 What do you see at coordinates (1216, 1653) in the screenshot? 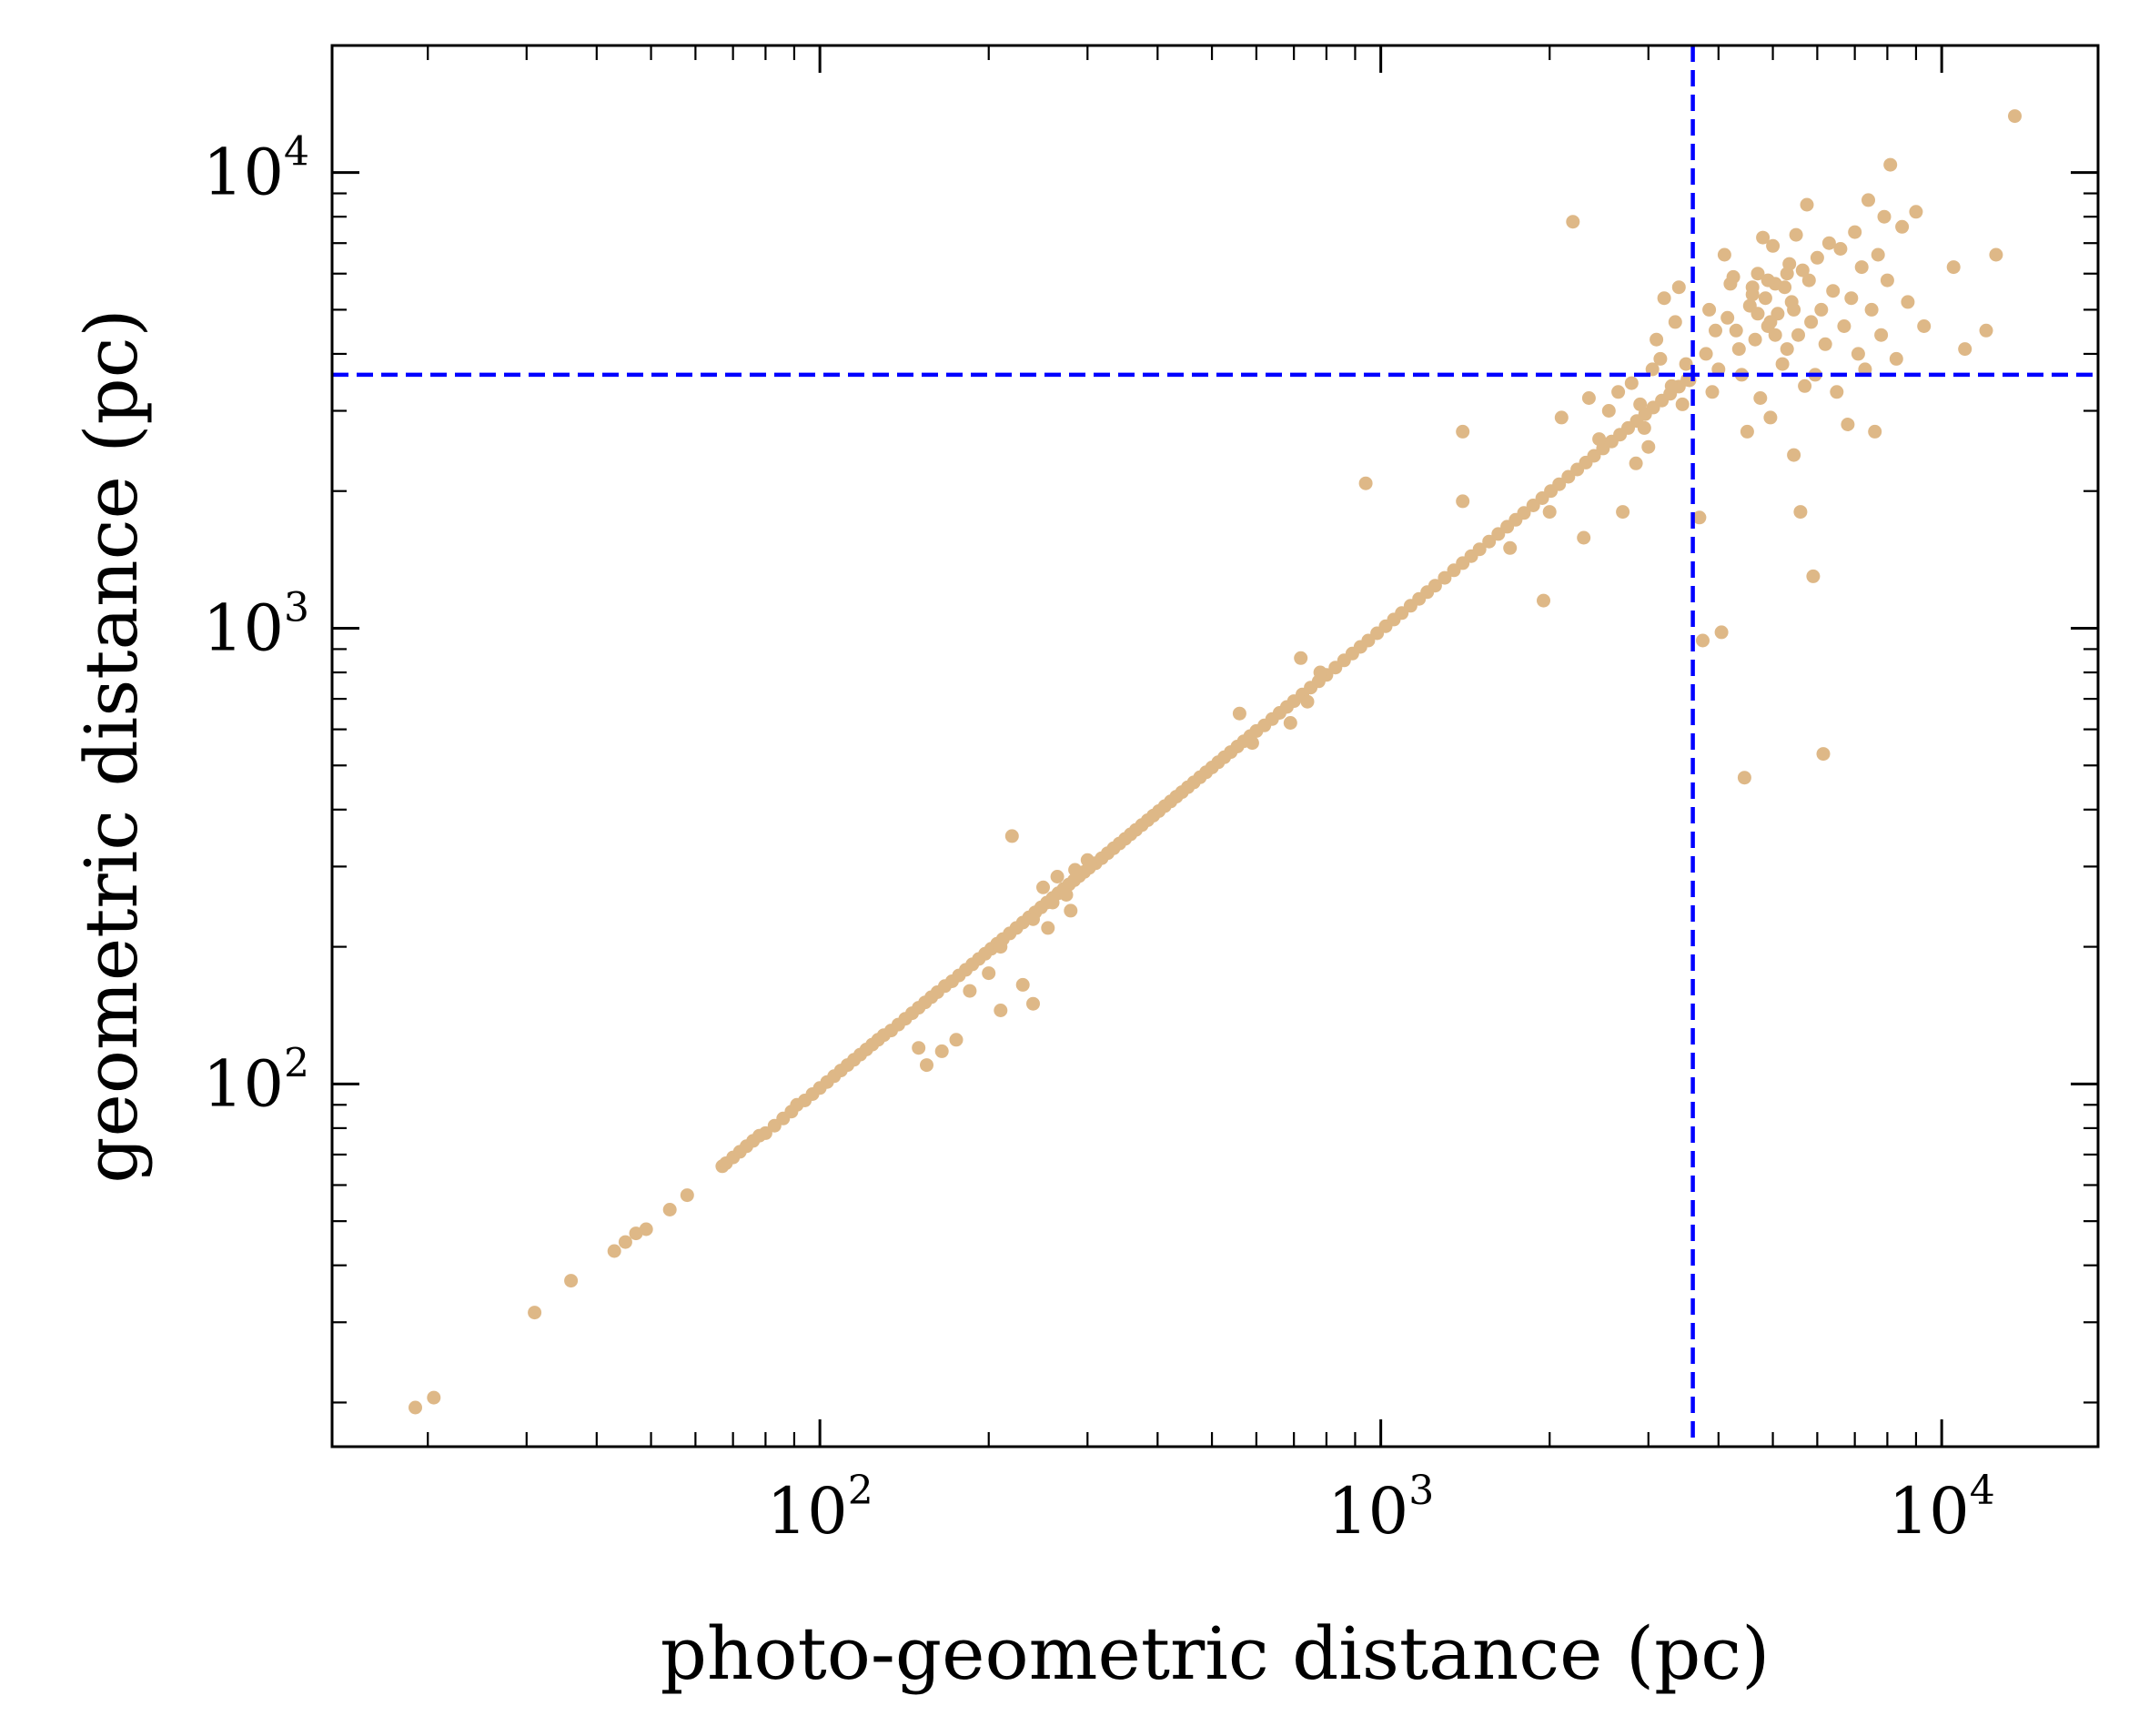
I see `x-axis-title: photo-geometric distance (pc)` at bounding box center [1216, 1653].